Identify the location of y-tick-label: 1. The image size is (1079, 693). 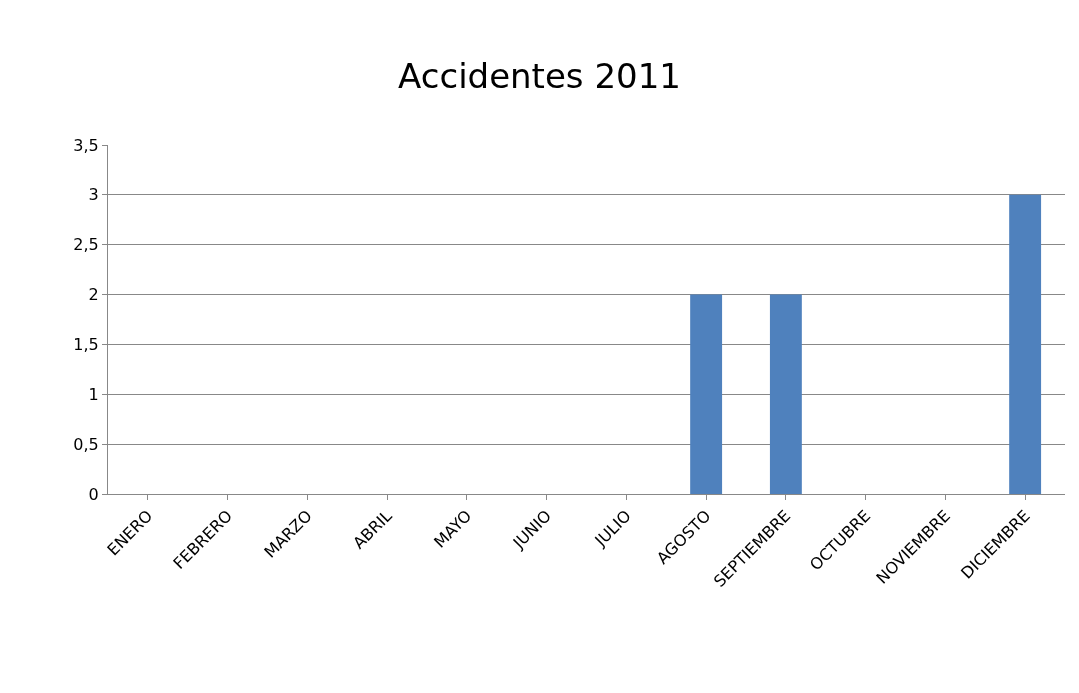
(93, 394).